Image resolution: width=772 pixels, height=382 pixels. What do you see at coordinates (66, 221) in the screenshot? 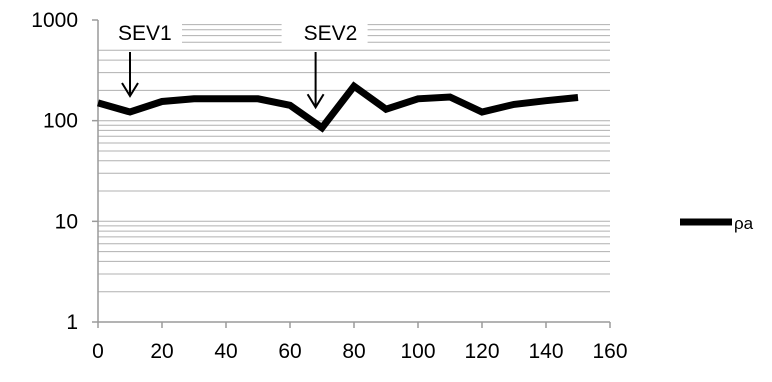
I see `y-tick-label: 10` at bounding box center [66, 221].